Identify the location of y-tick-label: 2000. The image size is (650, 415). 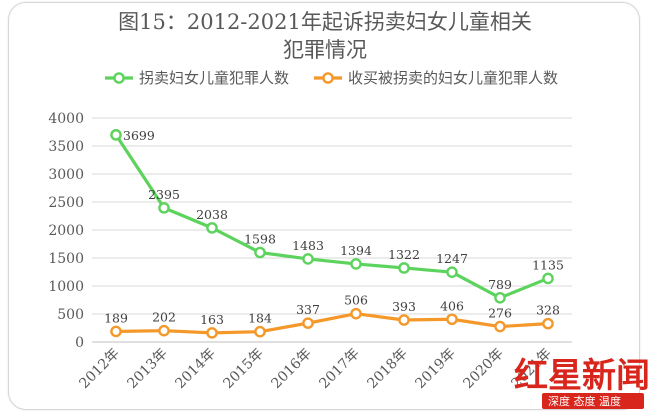
(66, 231).